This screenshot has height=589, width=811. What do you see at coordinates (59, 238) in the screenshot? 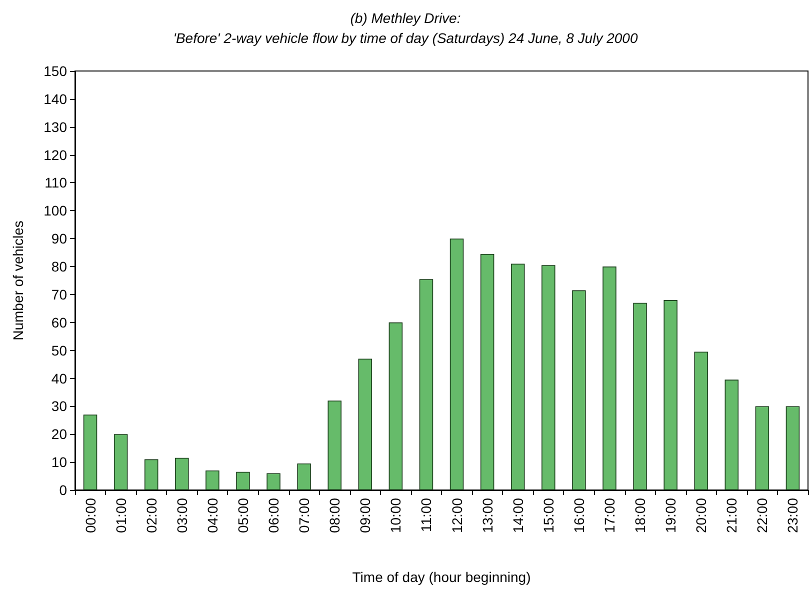
I see `y-tick-label: 90` at bounding box center [59, 238].